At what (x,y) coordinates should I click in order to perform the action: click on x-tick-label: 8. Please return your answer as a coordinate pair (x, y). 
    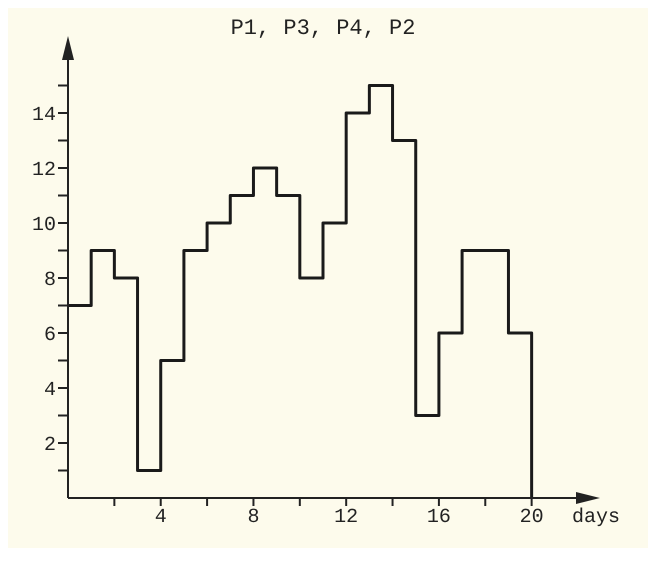
    Looking at the image, I should click on (253, 518).